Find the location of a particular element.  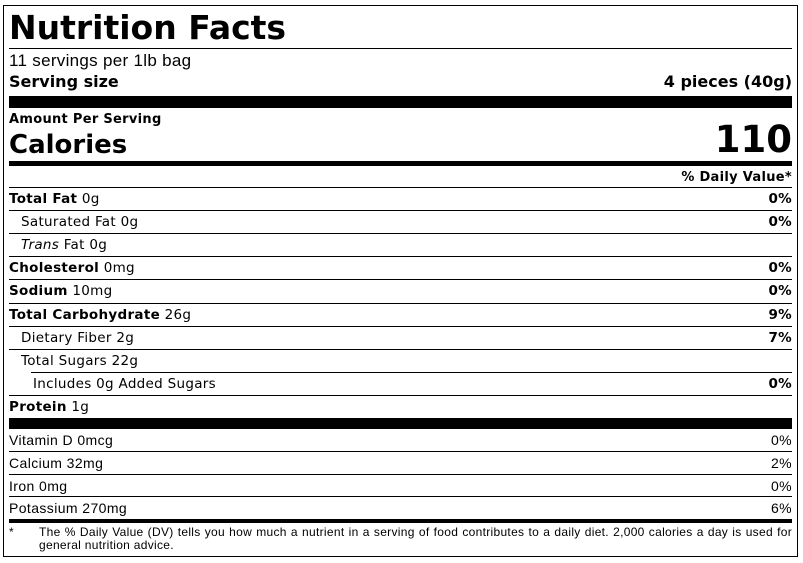

vitamin-dv: 2% is located at coordinates (781, 463).